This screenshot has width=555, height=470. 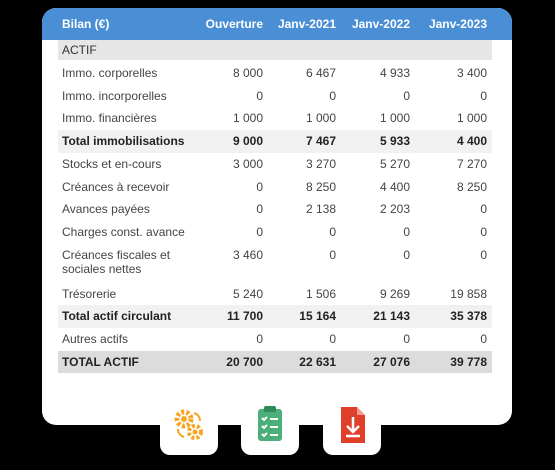 I want to click on row-value: 2 203, so click(x=394, y=209).